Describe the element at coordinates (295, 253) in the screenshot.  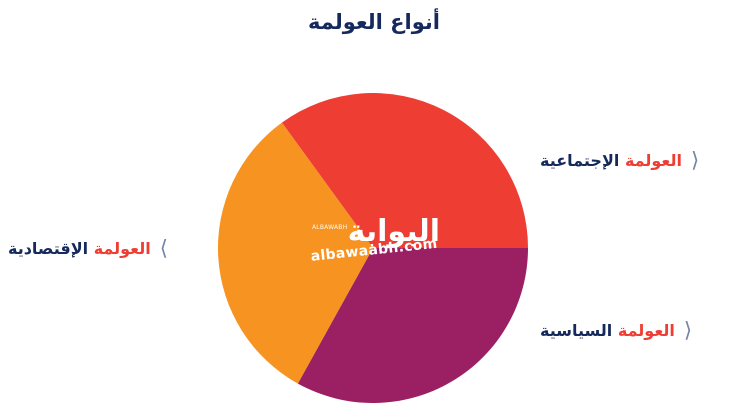
I see `pie-slice-economic` at that location.